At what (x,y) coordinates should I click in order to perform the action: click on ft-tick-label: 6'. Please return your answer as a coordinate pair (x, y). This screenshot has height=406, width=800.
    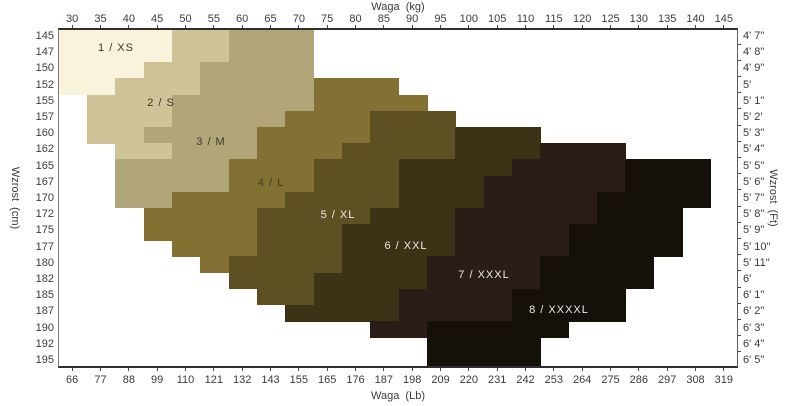
    Looking at the image, I should click on (747, 278).